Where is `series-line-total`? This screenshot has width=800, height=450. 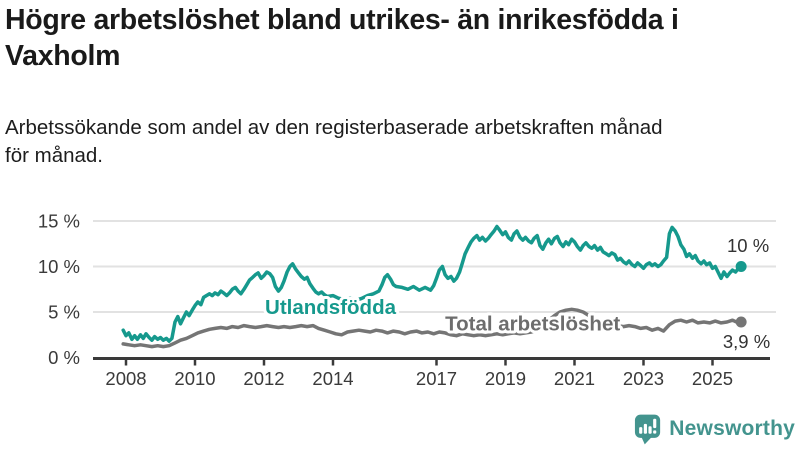 series-line-total is located at coordinates (432, 328).